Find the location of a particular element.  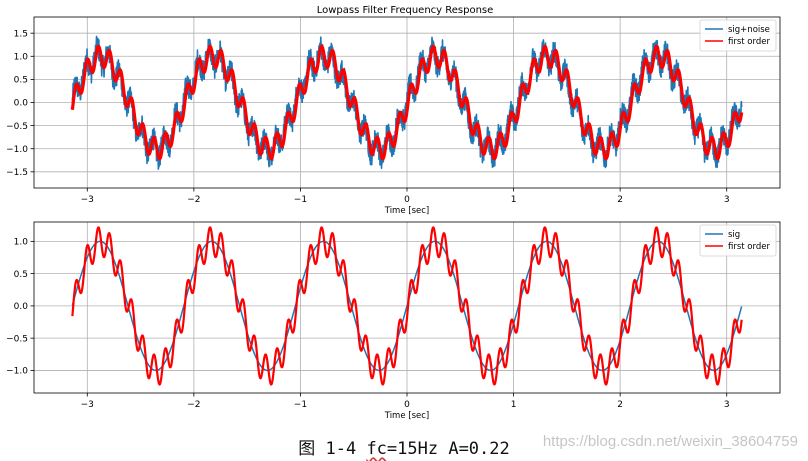

figure-caption: 图 1-4 fc=15Hz A=0.22 is located at coordinates (404, 446).